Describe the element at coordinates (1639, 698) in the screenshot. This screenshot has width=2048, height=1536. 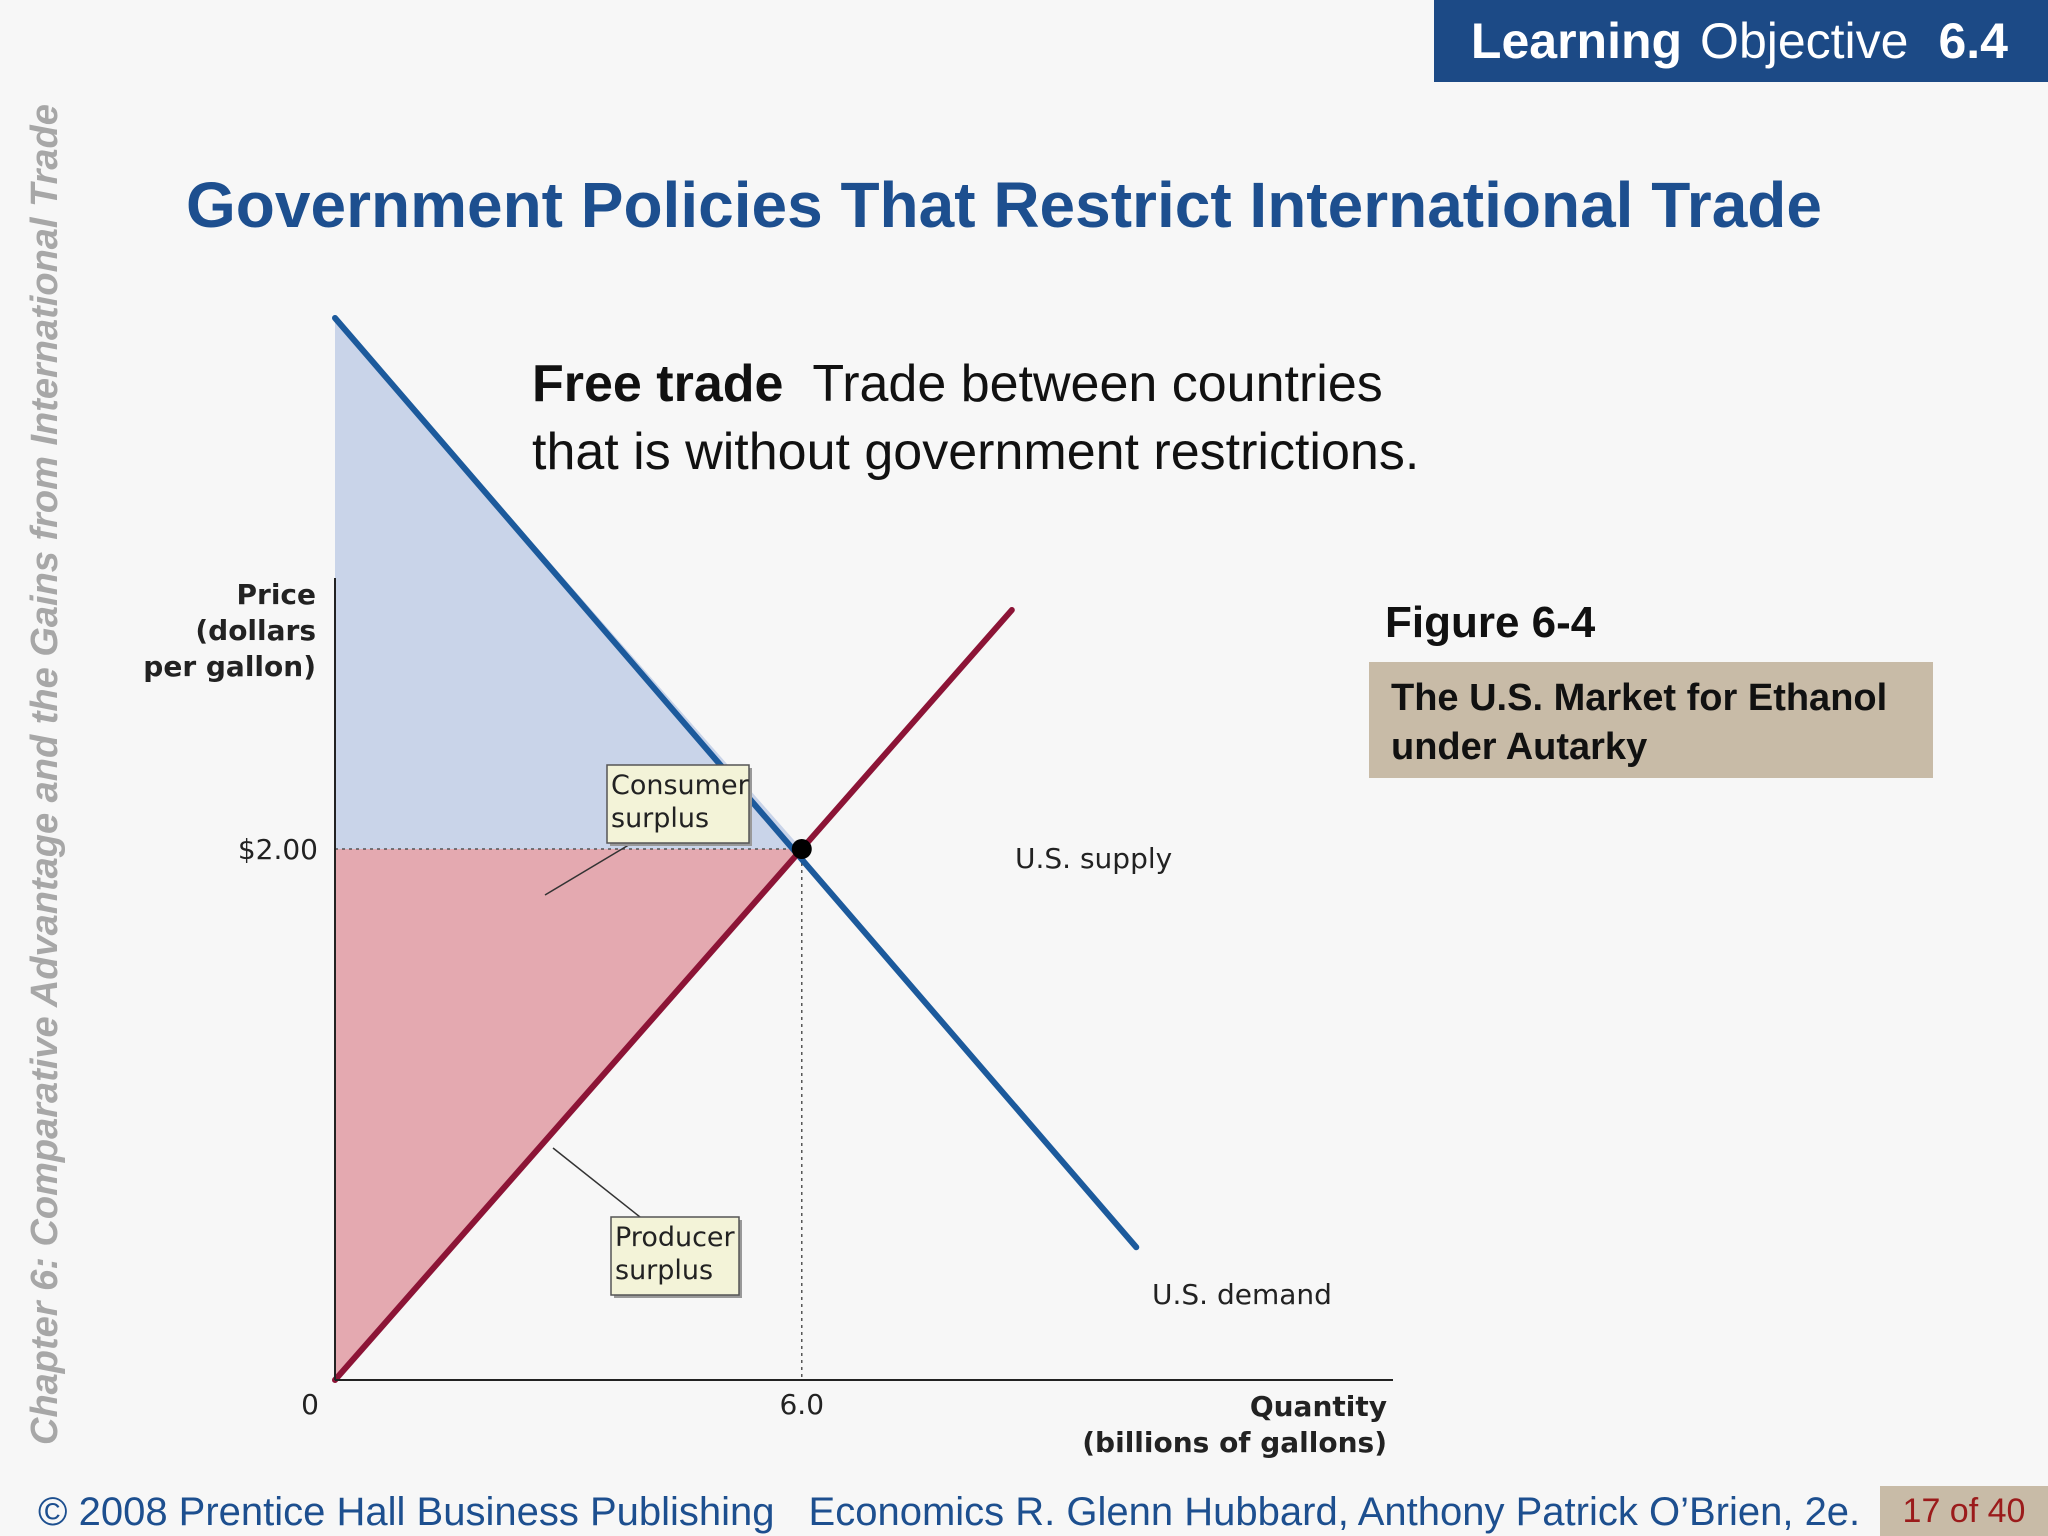
I see `figure-caption-line1: The U.S. Market for Ethanol` at that location.